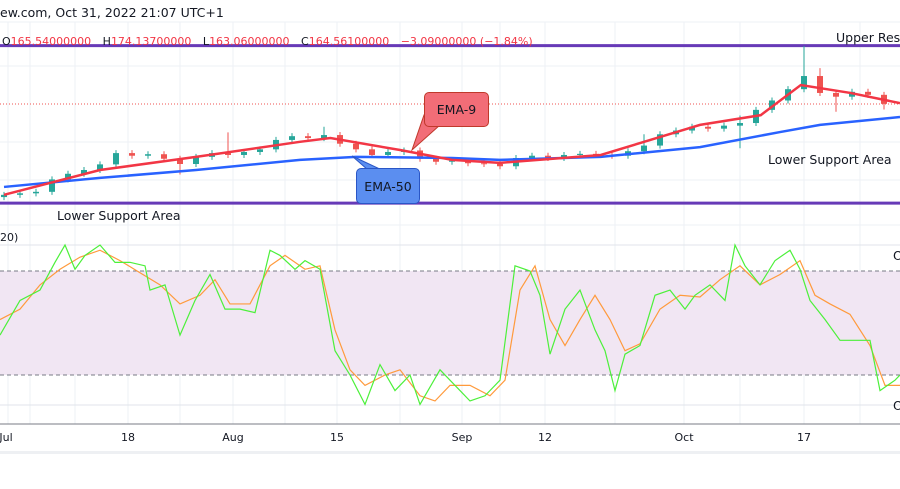 This screenshot has width=900, height=489. What do you see at coordinates (830, 159) in the screenshot?
I see `lower-support-label-right: Lower Support Area` at bounding box center [830, 159].